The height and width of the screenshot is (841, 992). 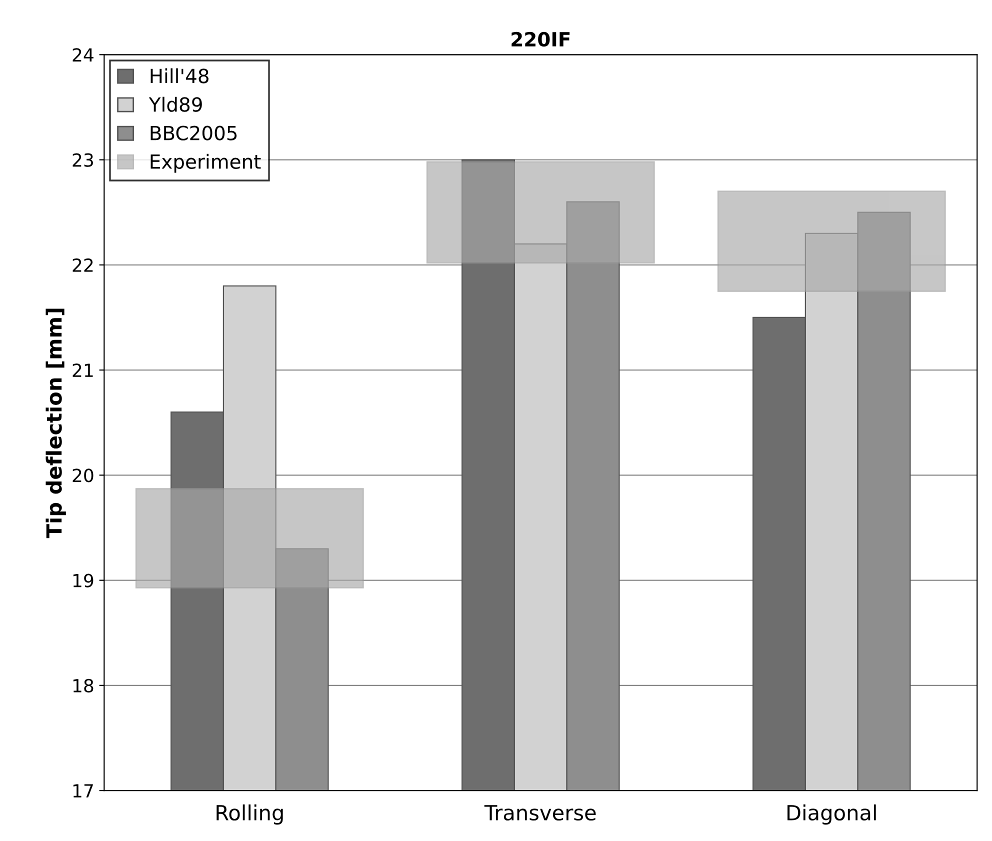 I want to click on y-tick-label: 22, so click(x=82, y=265).